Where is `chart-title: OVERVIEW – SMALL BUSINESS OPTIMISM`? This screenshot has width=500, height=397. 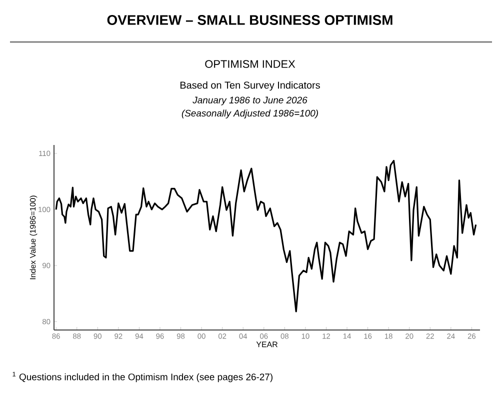
chart-title: OVERVIEW – SMALL BUSINESS OPTIMISM is located at coordinates (249, 20).